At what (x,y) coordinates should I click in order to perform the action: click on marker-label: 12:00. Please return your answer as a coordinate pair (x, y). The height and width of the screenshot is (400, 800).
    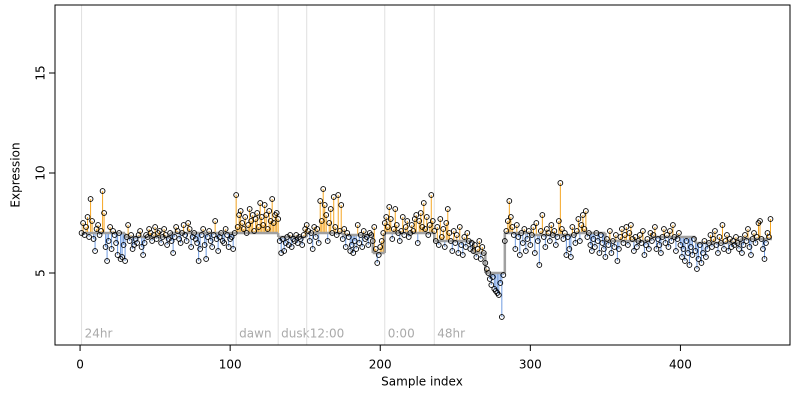
    Looking at the image, I should click on (327, 334).